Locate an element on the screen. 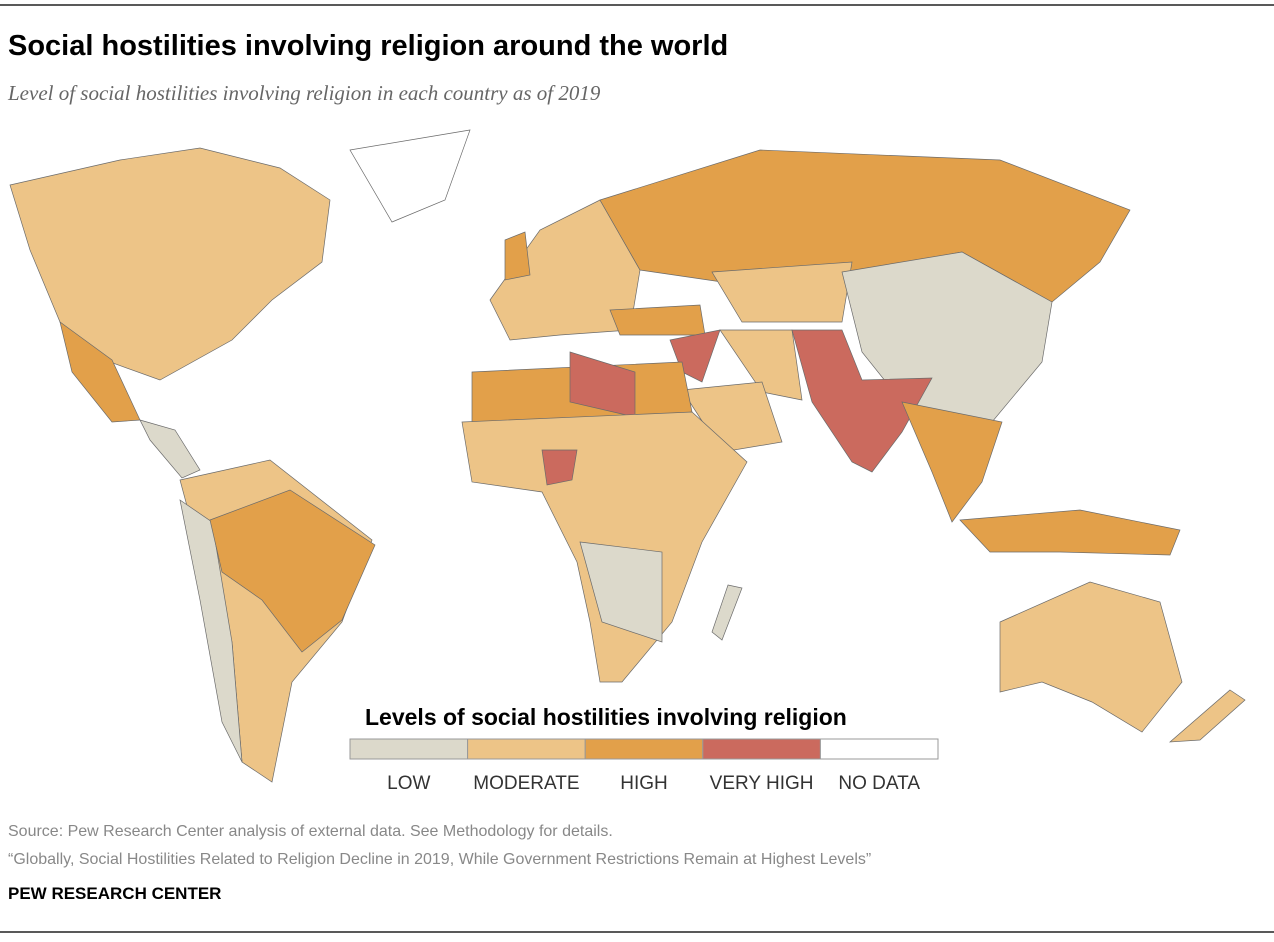 Image resolution: width=1274 pixels, height=942 pixels. southern-africa is located at coordinates (621, 592).